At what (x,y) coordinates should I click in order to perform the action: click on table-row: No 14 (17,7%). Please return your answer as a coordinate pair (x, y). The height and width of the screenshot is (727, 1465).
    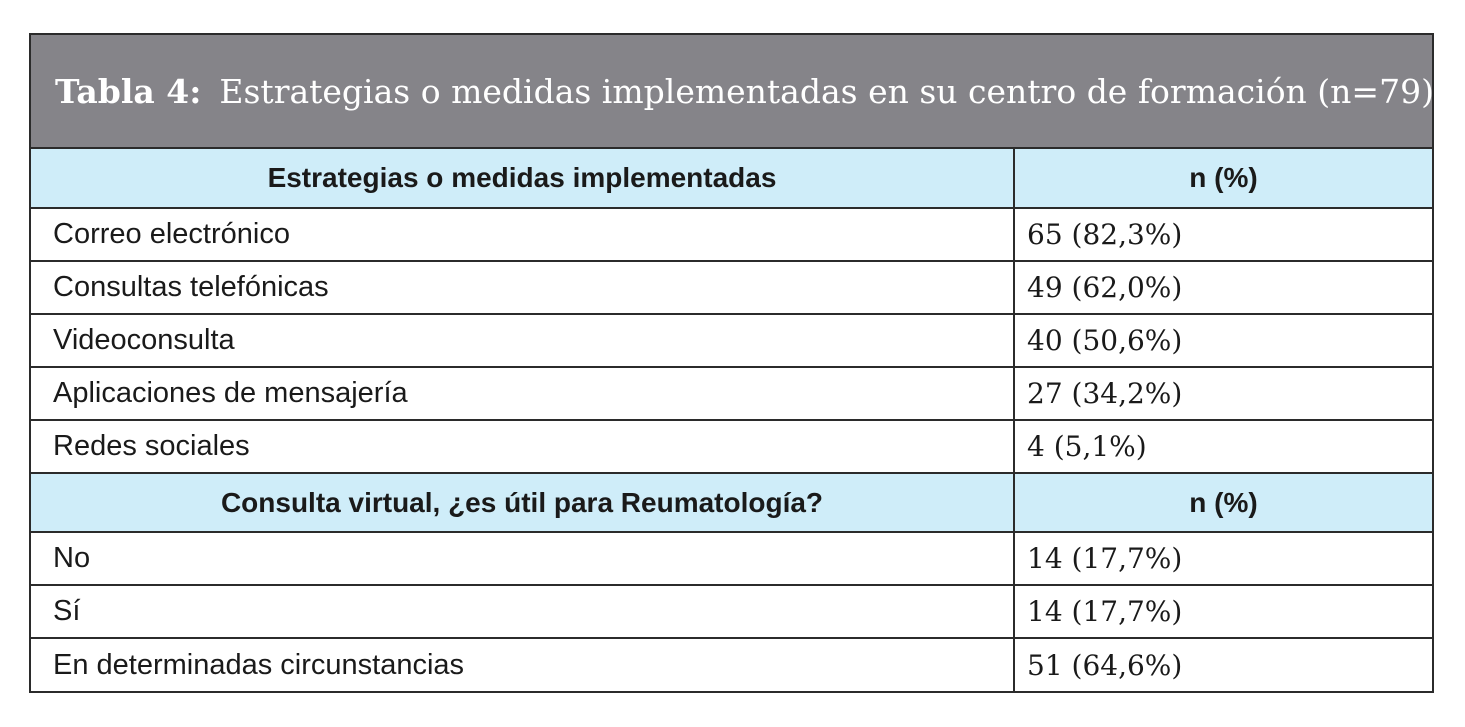
    Looking at the image, I should click on (731, 558).